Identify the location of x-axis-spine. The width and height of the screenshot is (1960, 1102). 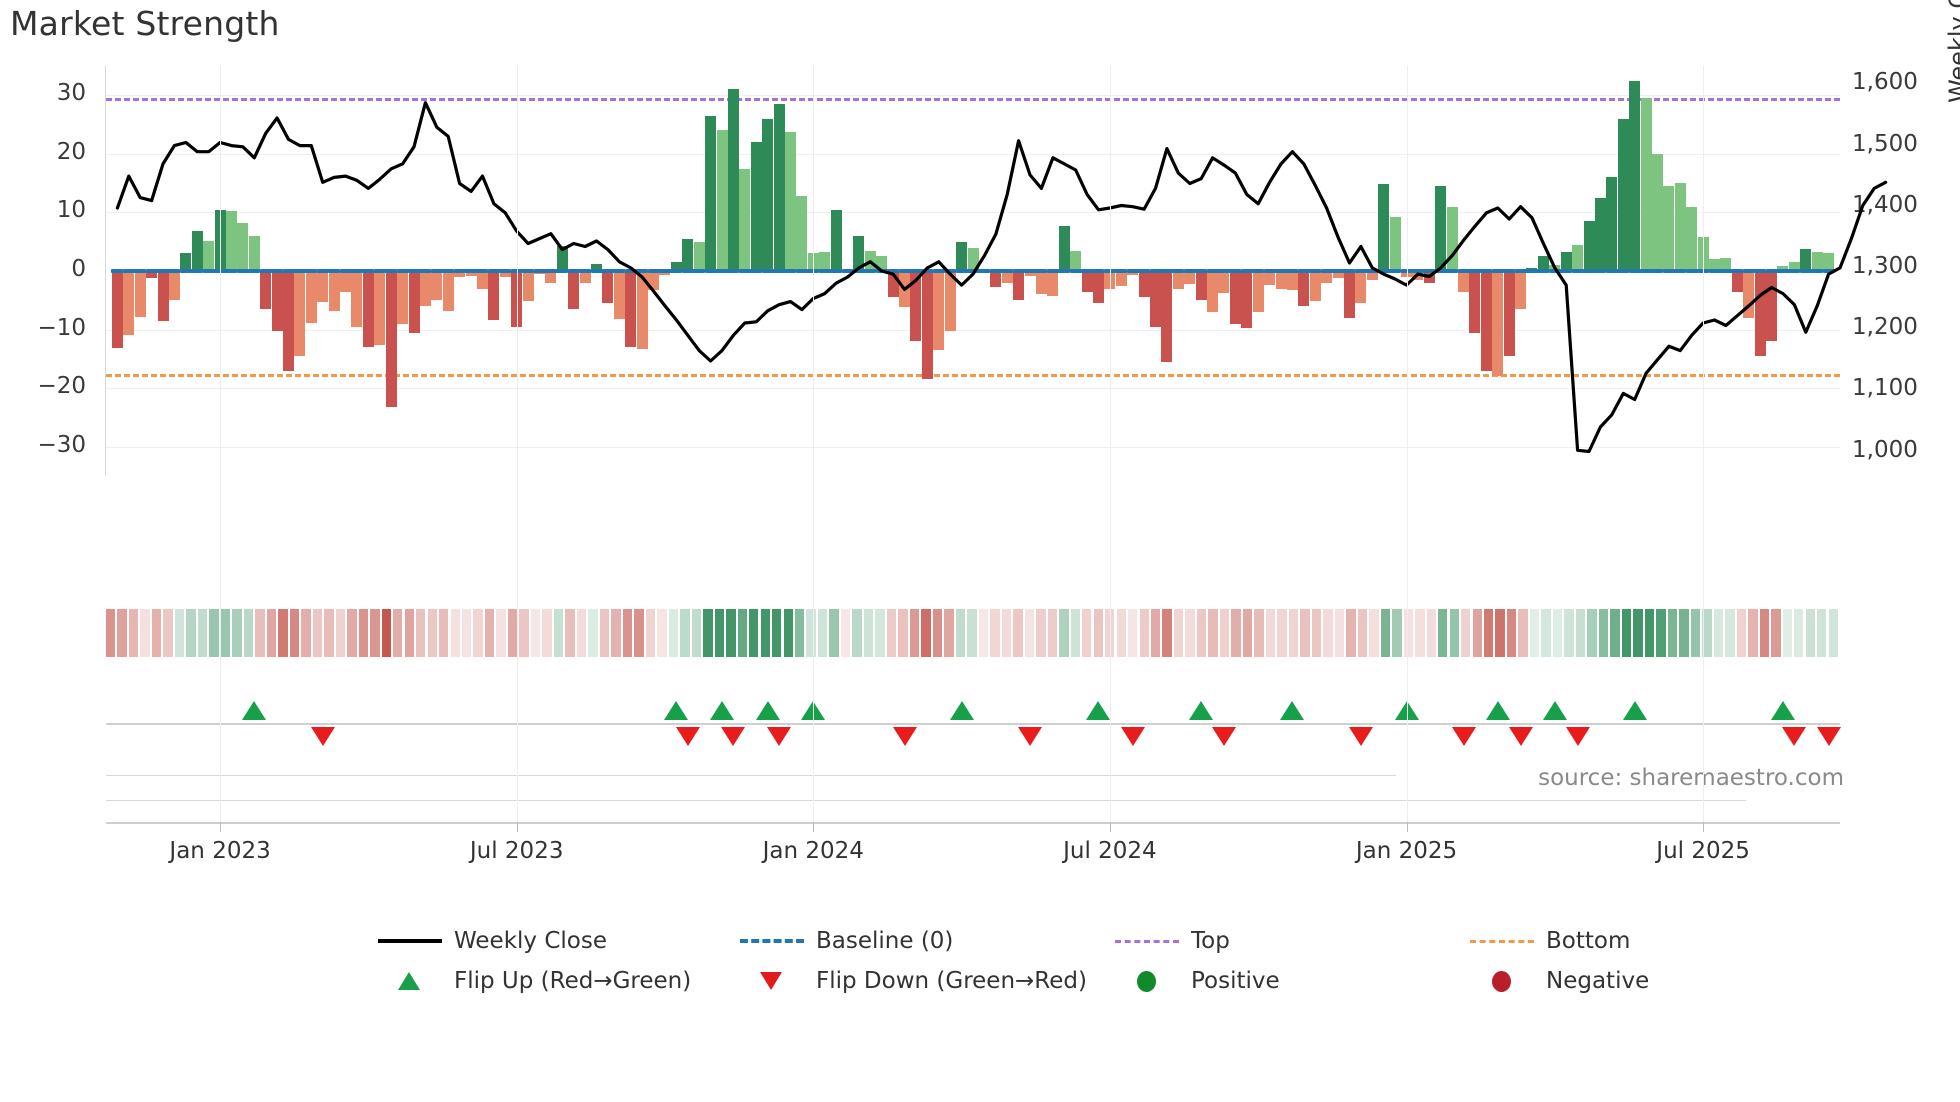
(973, 823).